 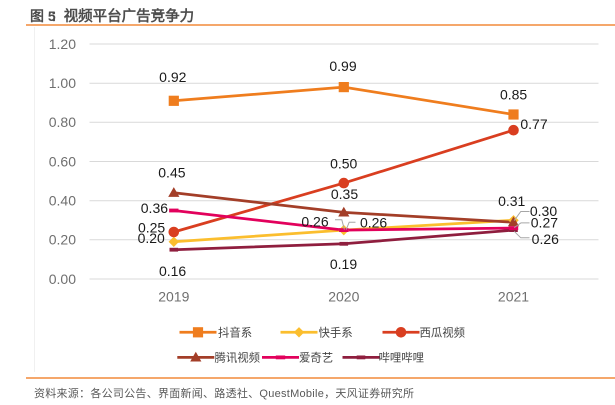 I want to click on svg-text: 0.27, so click(x=544, y=223).